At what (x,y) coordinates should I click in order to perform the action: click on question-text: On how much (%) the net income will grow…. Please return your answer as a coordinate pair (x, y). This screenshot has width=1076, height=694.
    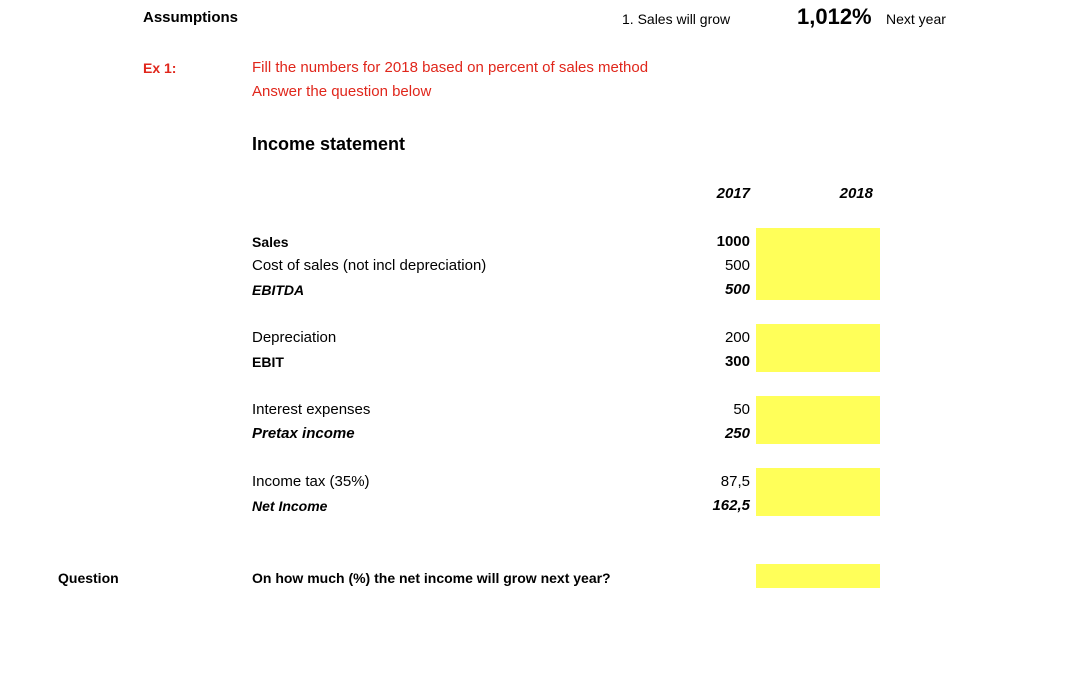
    Looking at the image, I should click on (431, 578).